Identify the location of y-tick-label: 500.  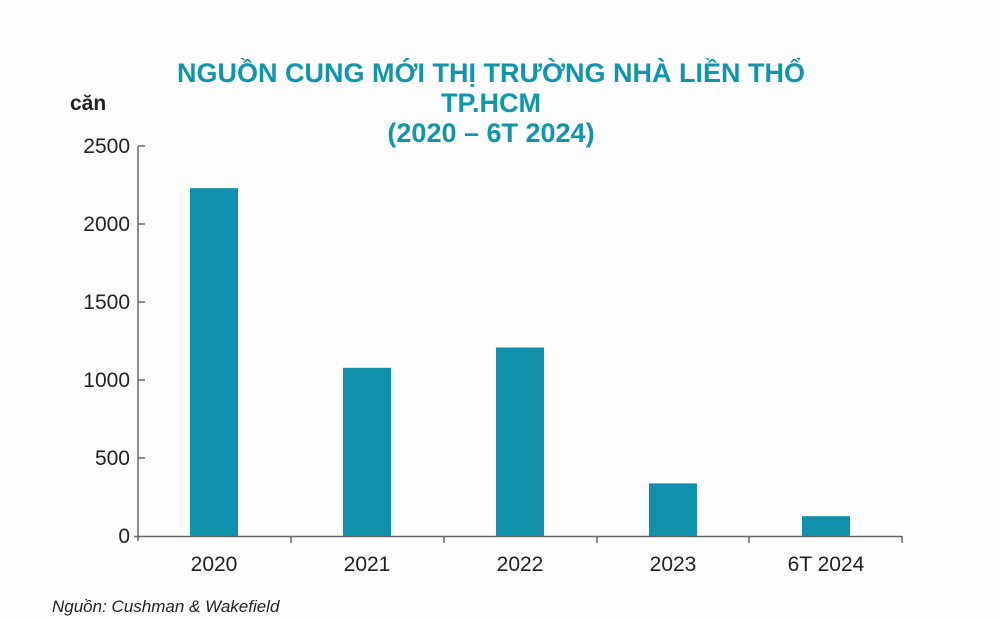
(112, 458).